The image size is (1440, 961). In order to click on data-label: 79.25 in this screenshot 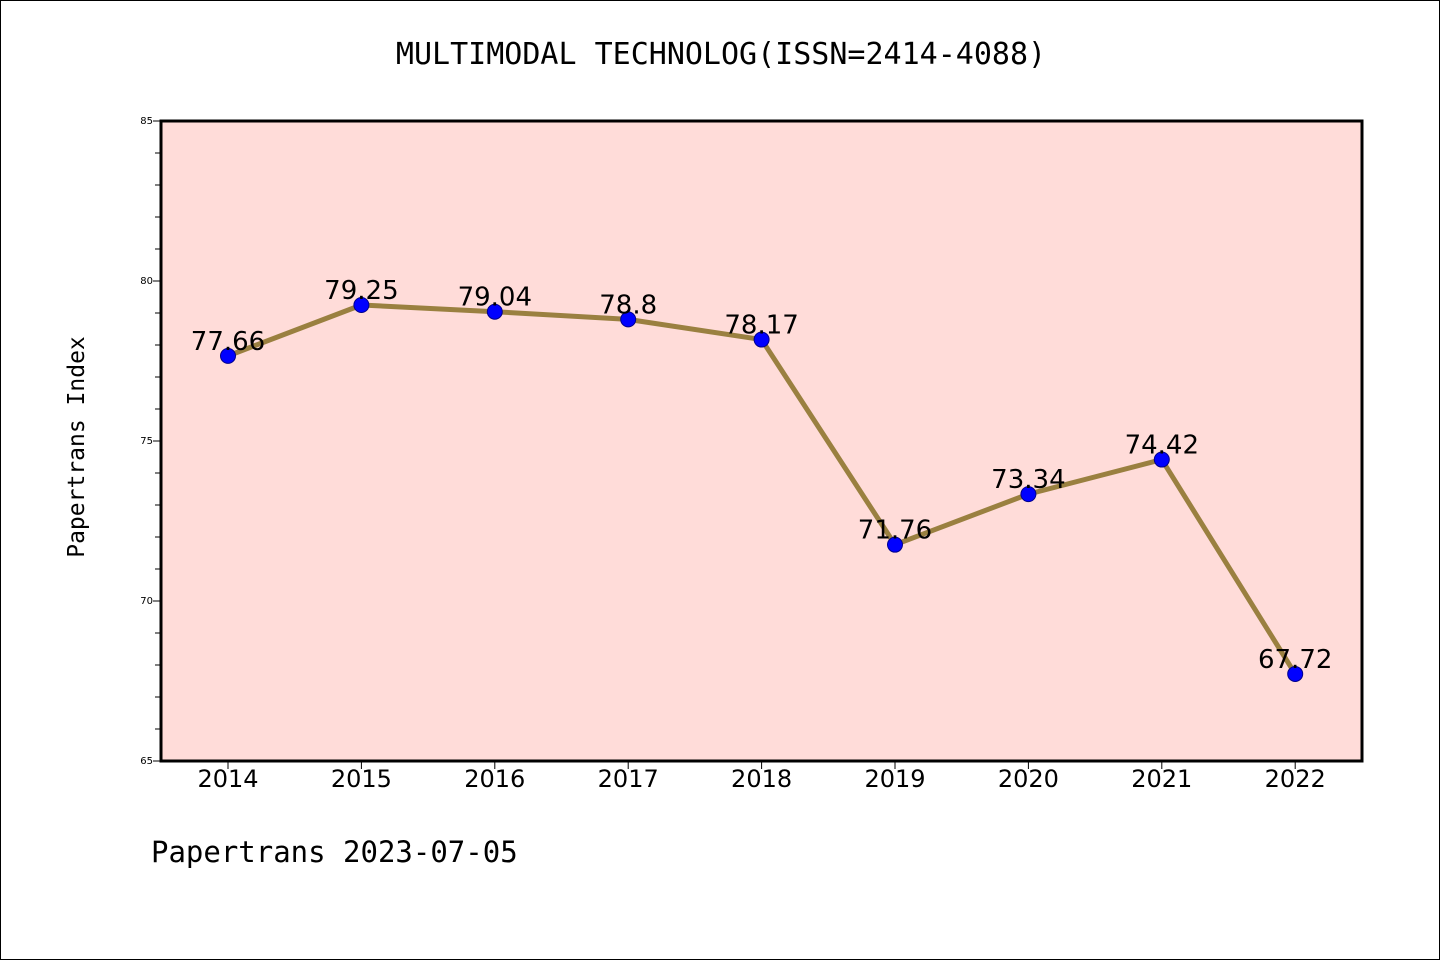, I will do `click(361, 291)`.